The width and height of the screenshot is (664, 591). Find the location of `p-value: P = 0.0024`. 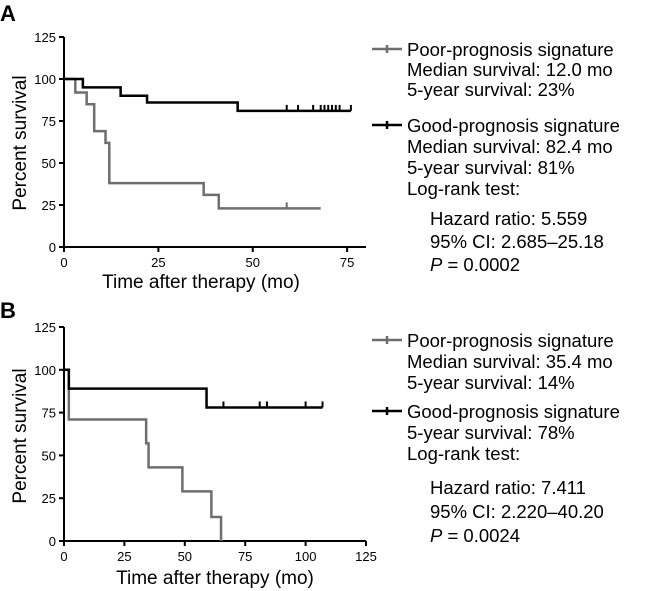

p-value: P = 0.0024 is located at coordinates (475, 535).